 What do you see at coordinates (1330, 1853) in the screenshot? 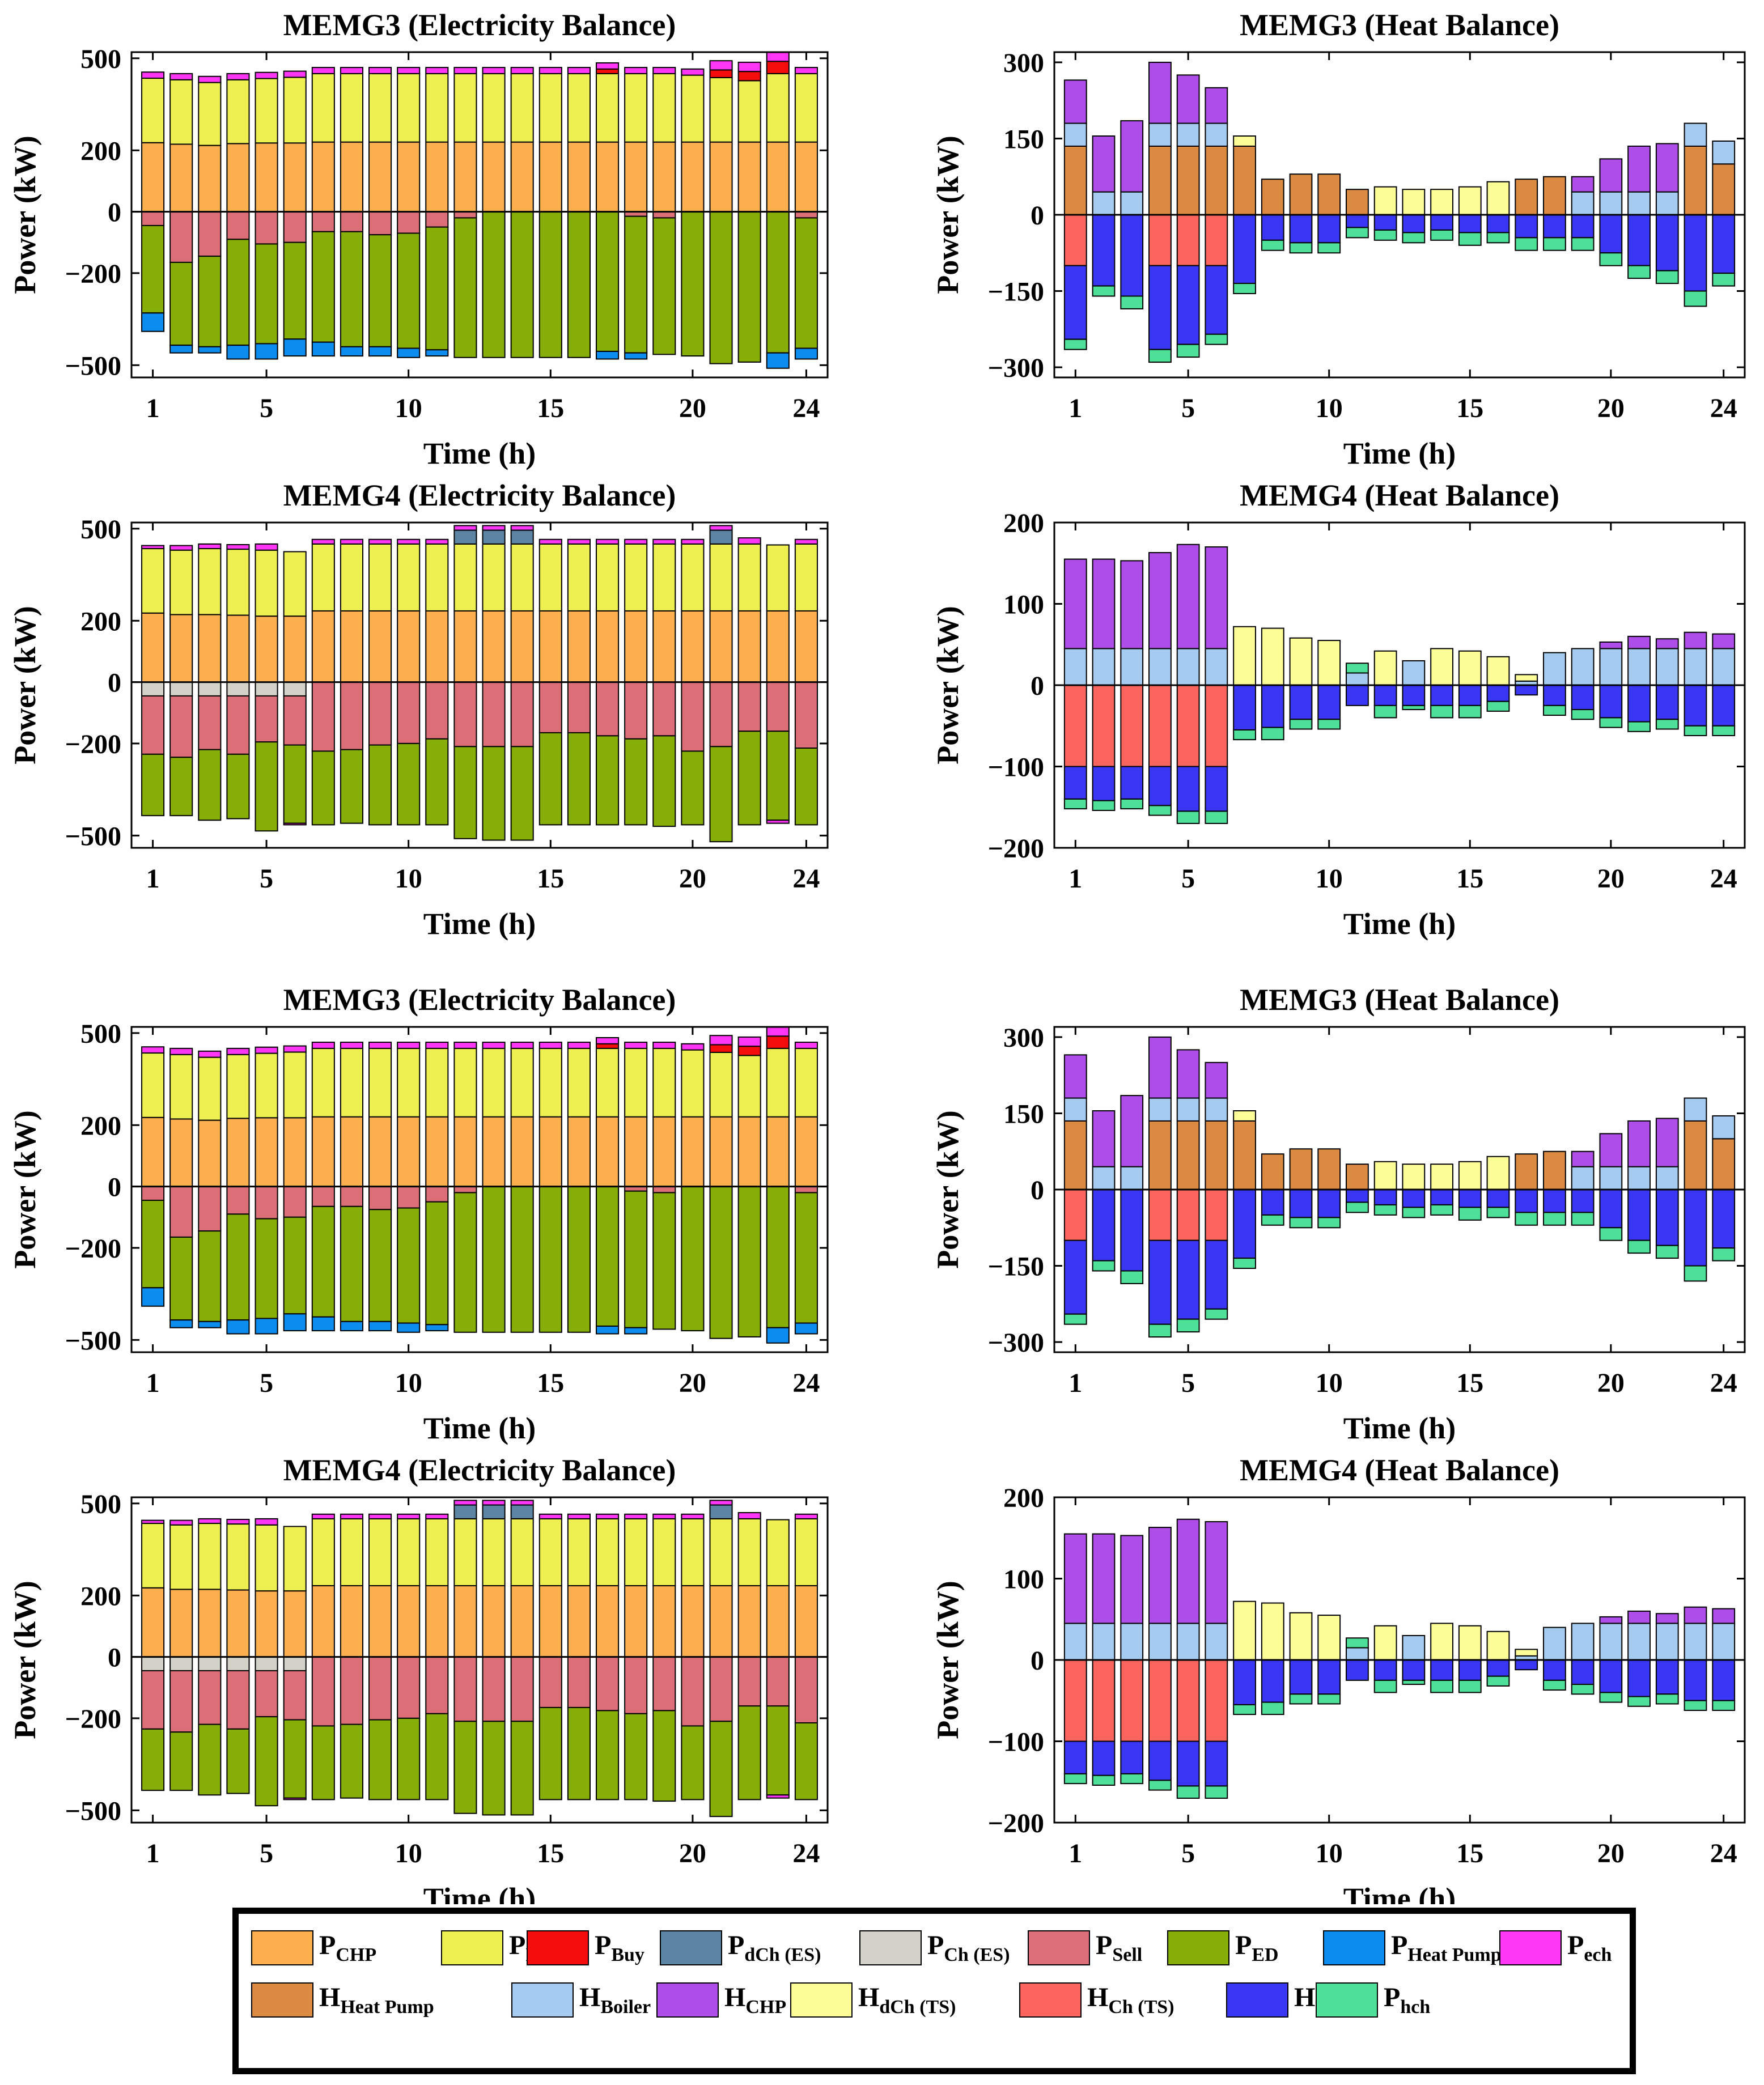
I see `x-tick-label: 10` at bounding box center [1330, 1853].